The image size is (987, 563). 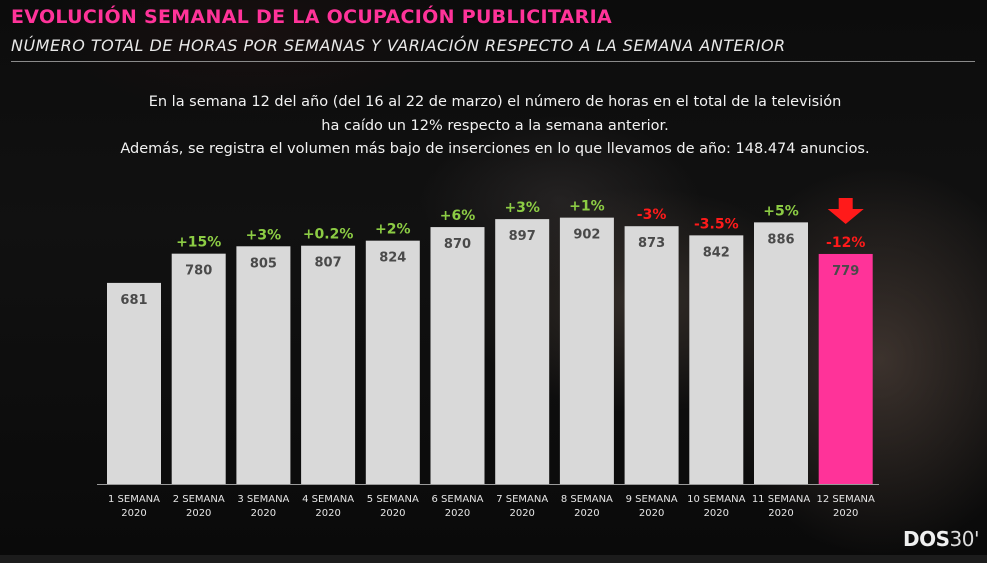 I want to click on value-label-12: 779, so click(x=845, y=271).